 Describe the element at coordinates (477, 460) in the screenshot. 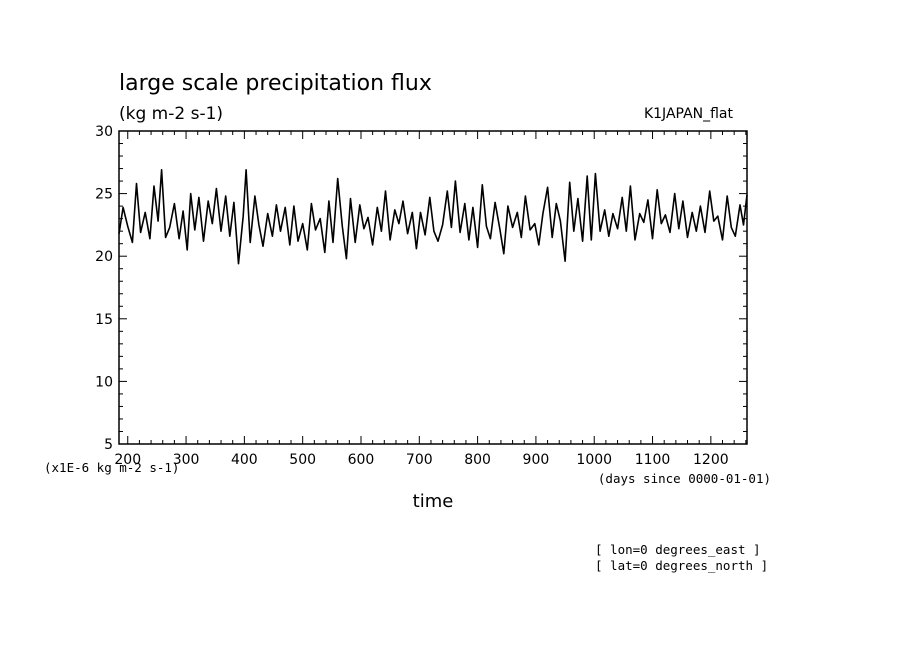

I see `x-tick-label: 800` at that location.